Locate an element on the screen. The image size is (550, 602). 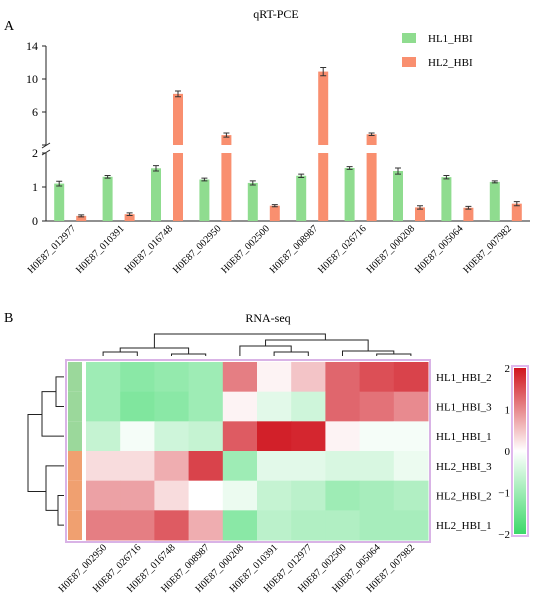
legend-label-hl2: HL2_HBI is located at coordinates (450, 63).